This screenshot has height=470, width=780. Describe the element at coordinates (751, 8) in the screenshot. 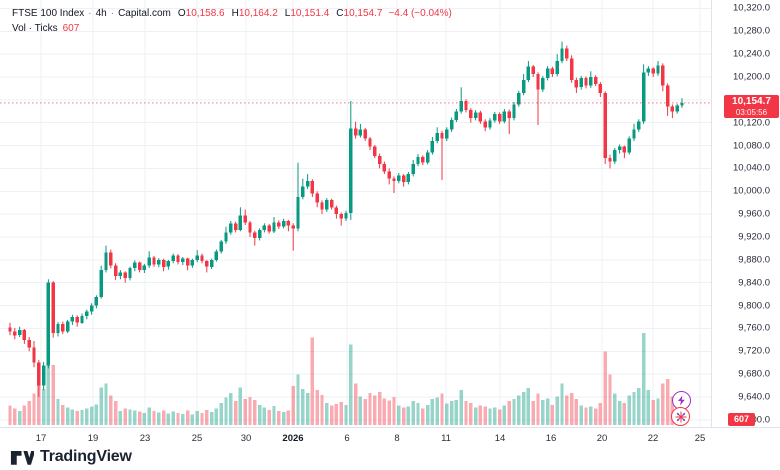

I see `price-tick-label: 10,320.0` at that location.